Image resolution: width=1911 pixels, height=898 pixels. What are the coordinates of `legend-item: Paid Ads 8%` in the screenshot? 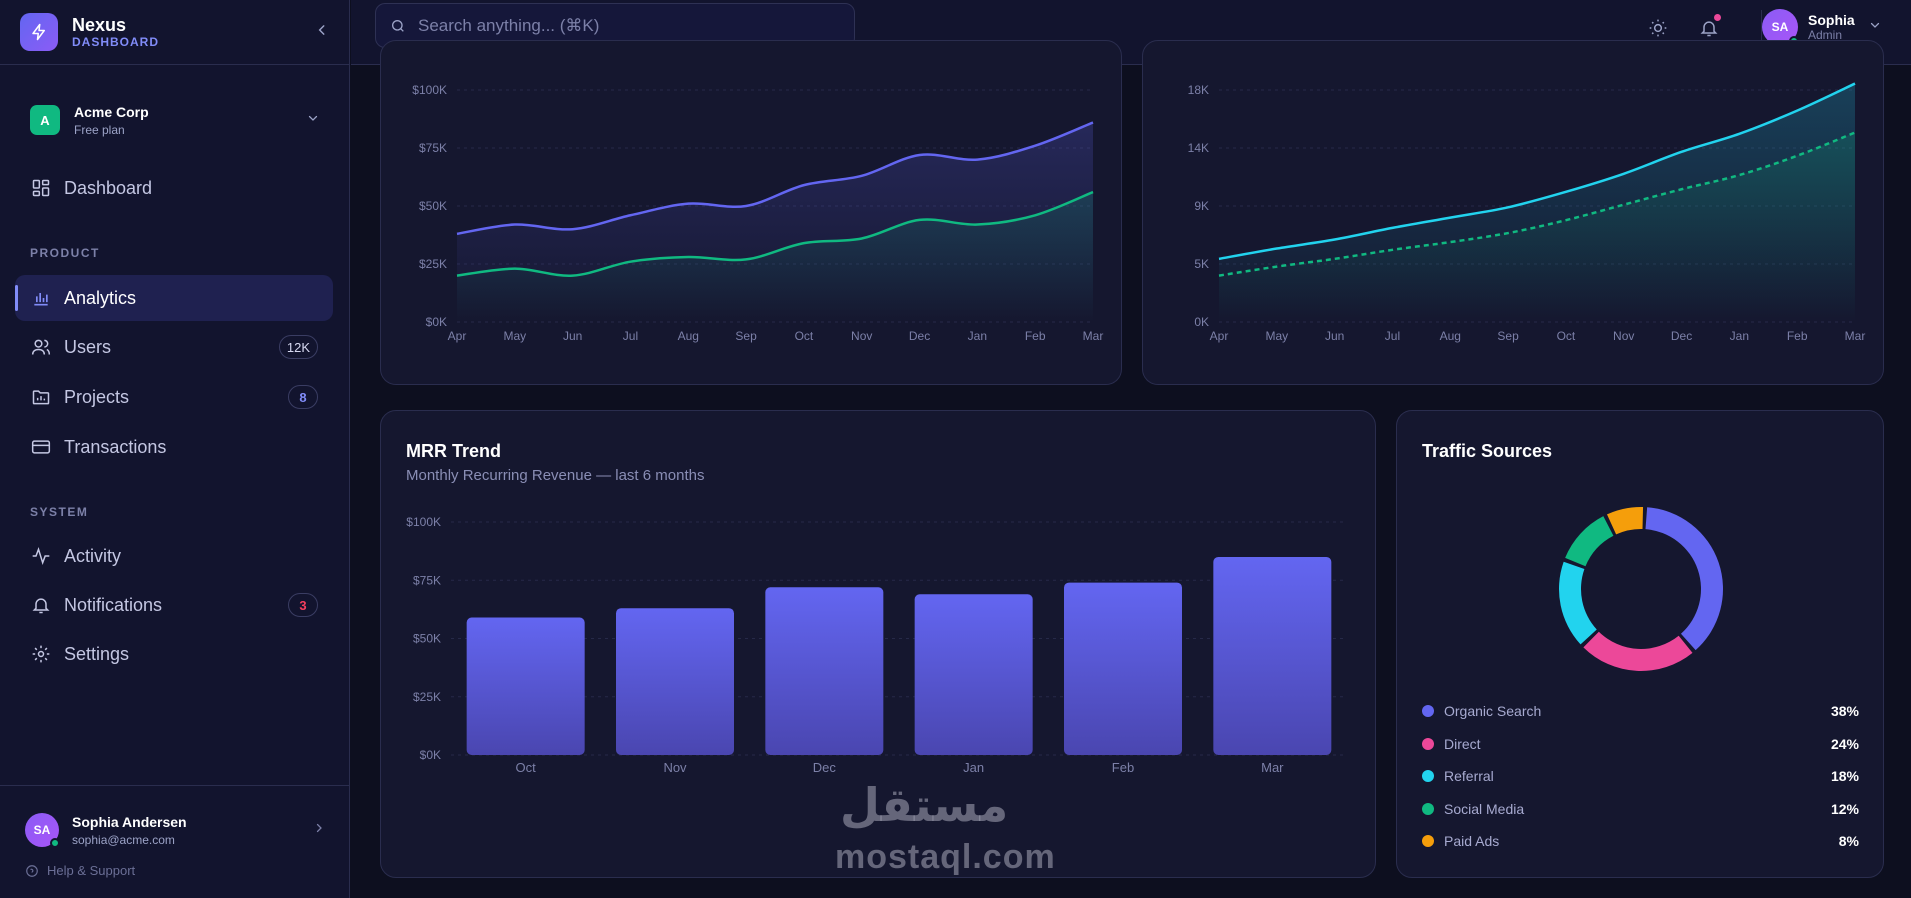 It's located at (1640, 841).